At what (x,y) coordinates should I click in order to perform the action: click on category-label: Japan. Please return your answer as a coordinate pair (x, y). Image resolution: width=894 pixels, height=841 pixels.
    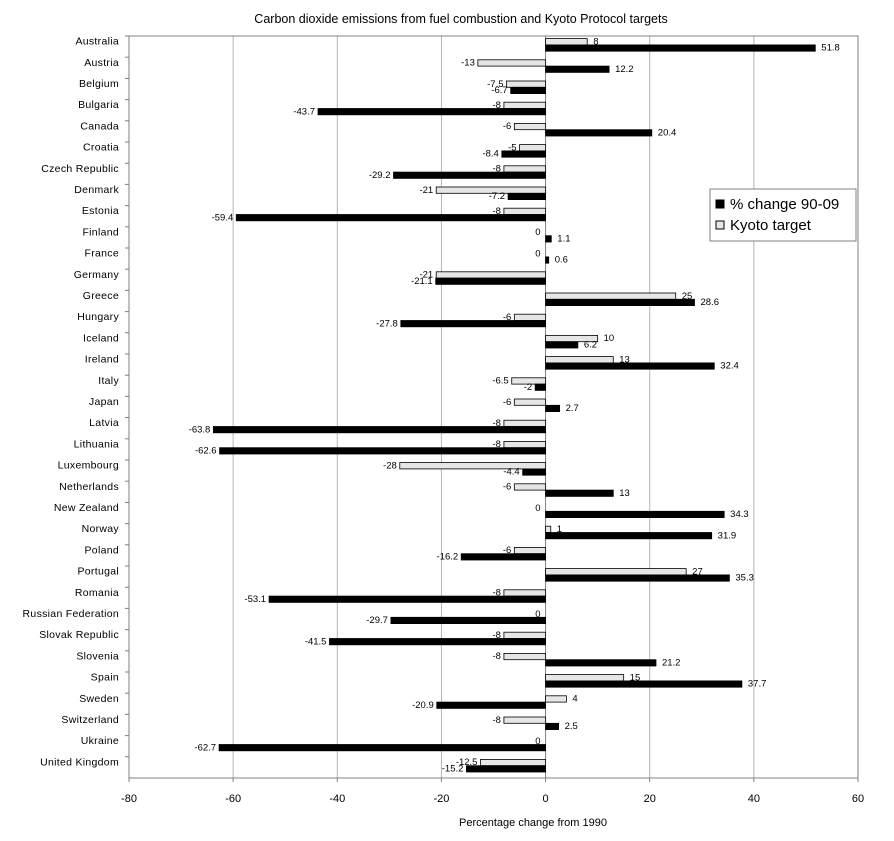
    Looking at the image, I should click on (104, 402).